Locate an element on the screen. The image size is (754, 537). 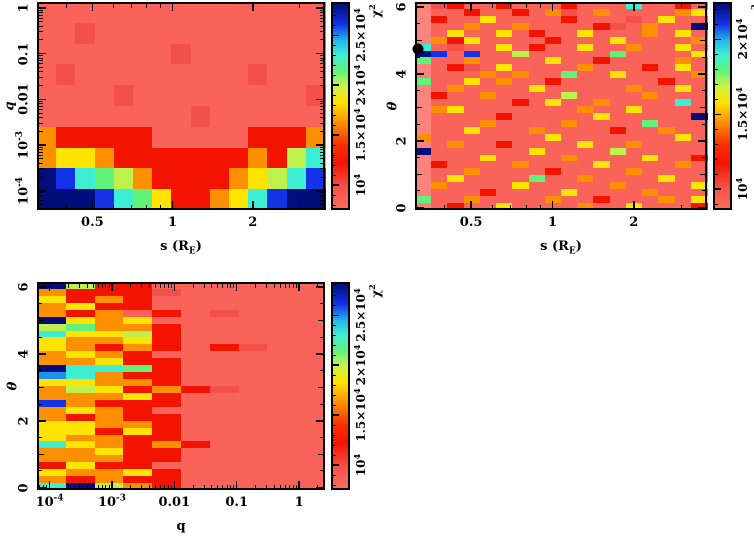
colorbar-minor-tick is located at coordinates (334, 455).